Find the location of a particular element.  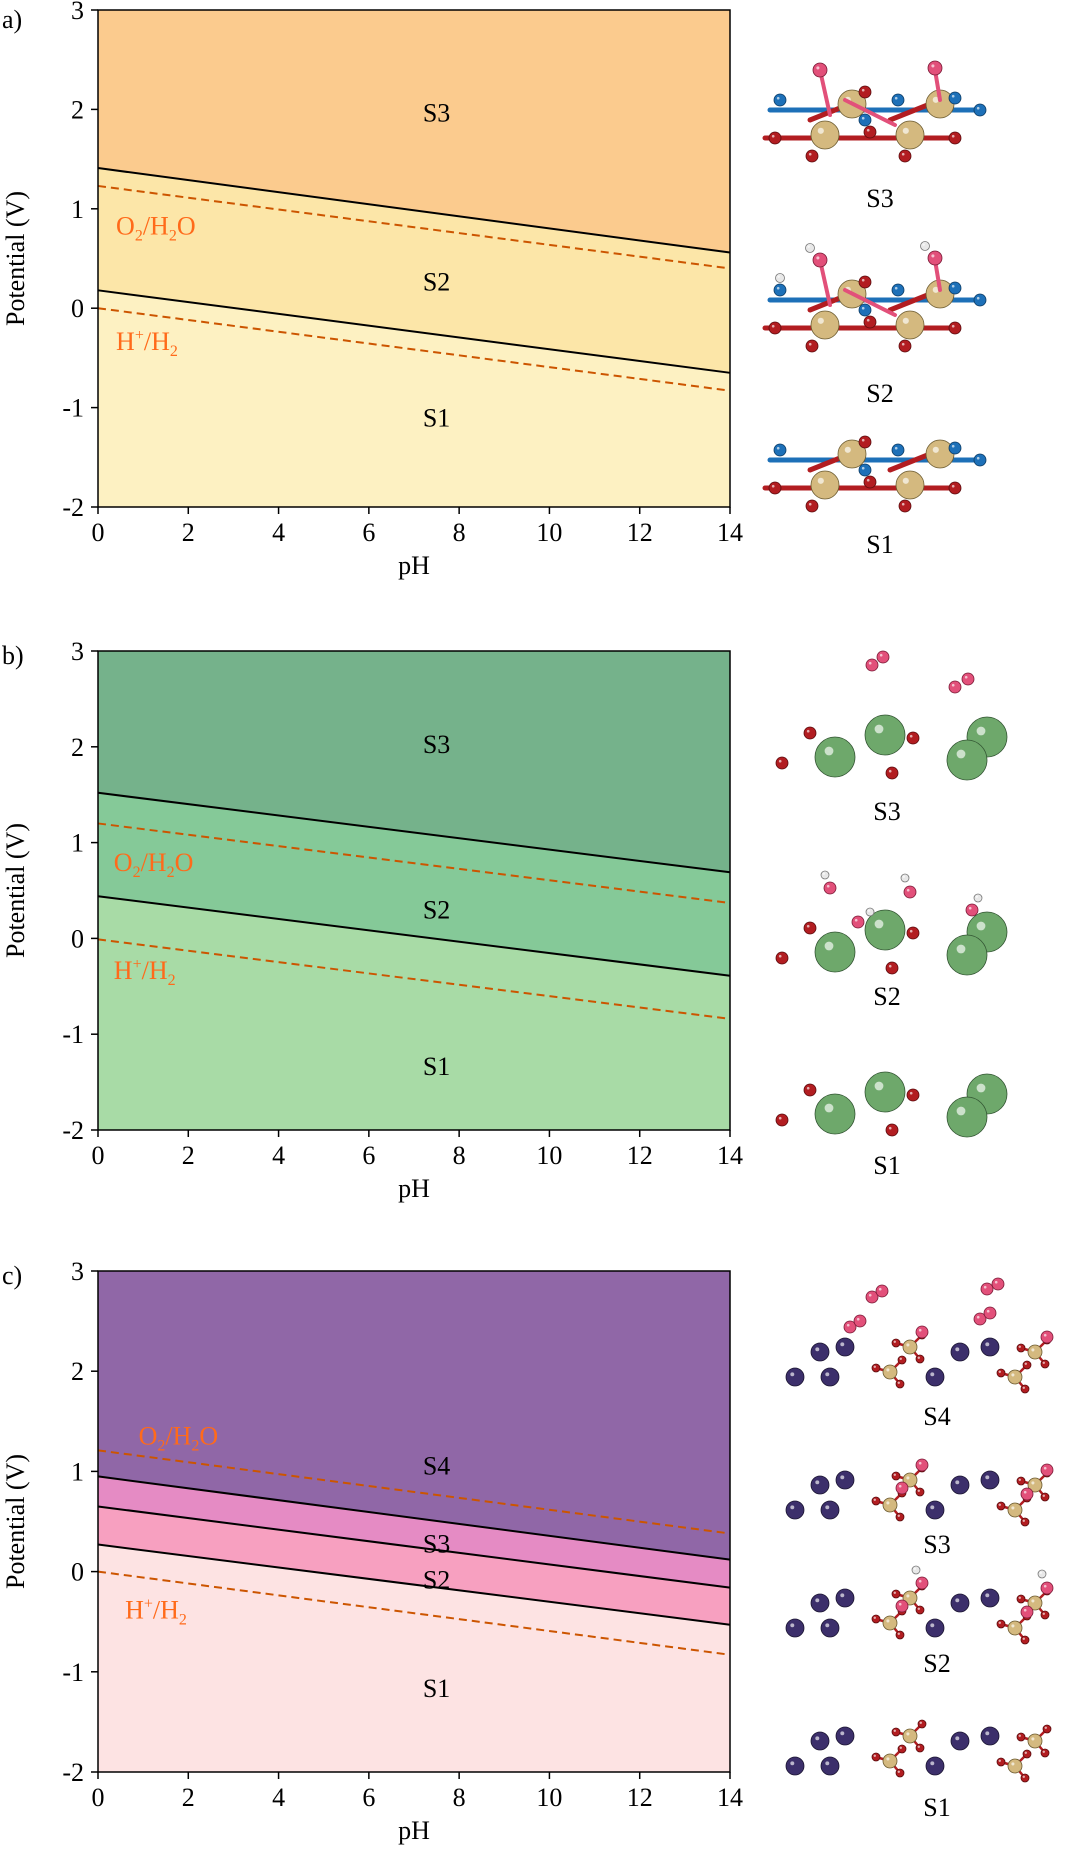

structure-c-s2 is located at coordinates (919, 1605).